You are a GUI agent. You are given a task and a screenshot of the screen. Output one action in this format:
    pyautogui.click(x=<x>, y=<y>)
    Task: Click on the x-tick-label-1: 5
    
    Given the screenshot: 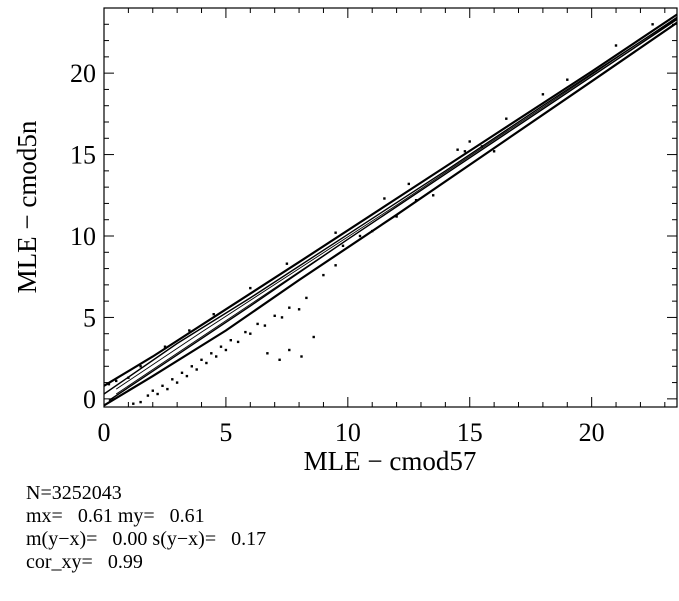 What is the action you would take?
    pyautogui.click(x=225, y=432)
    